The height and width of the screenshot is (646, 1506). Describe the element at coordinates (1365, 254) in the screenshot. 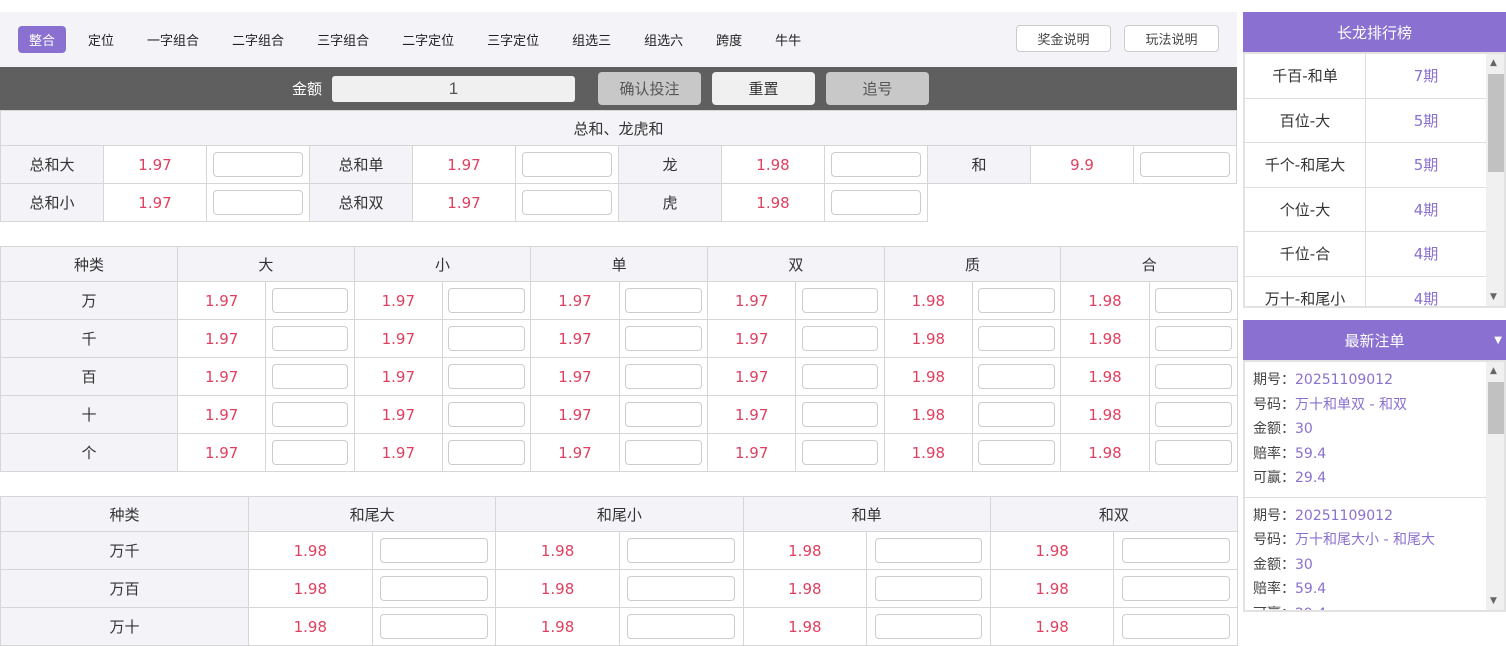

I see `dragon-rank-item: 千位-合 4期` at that location.